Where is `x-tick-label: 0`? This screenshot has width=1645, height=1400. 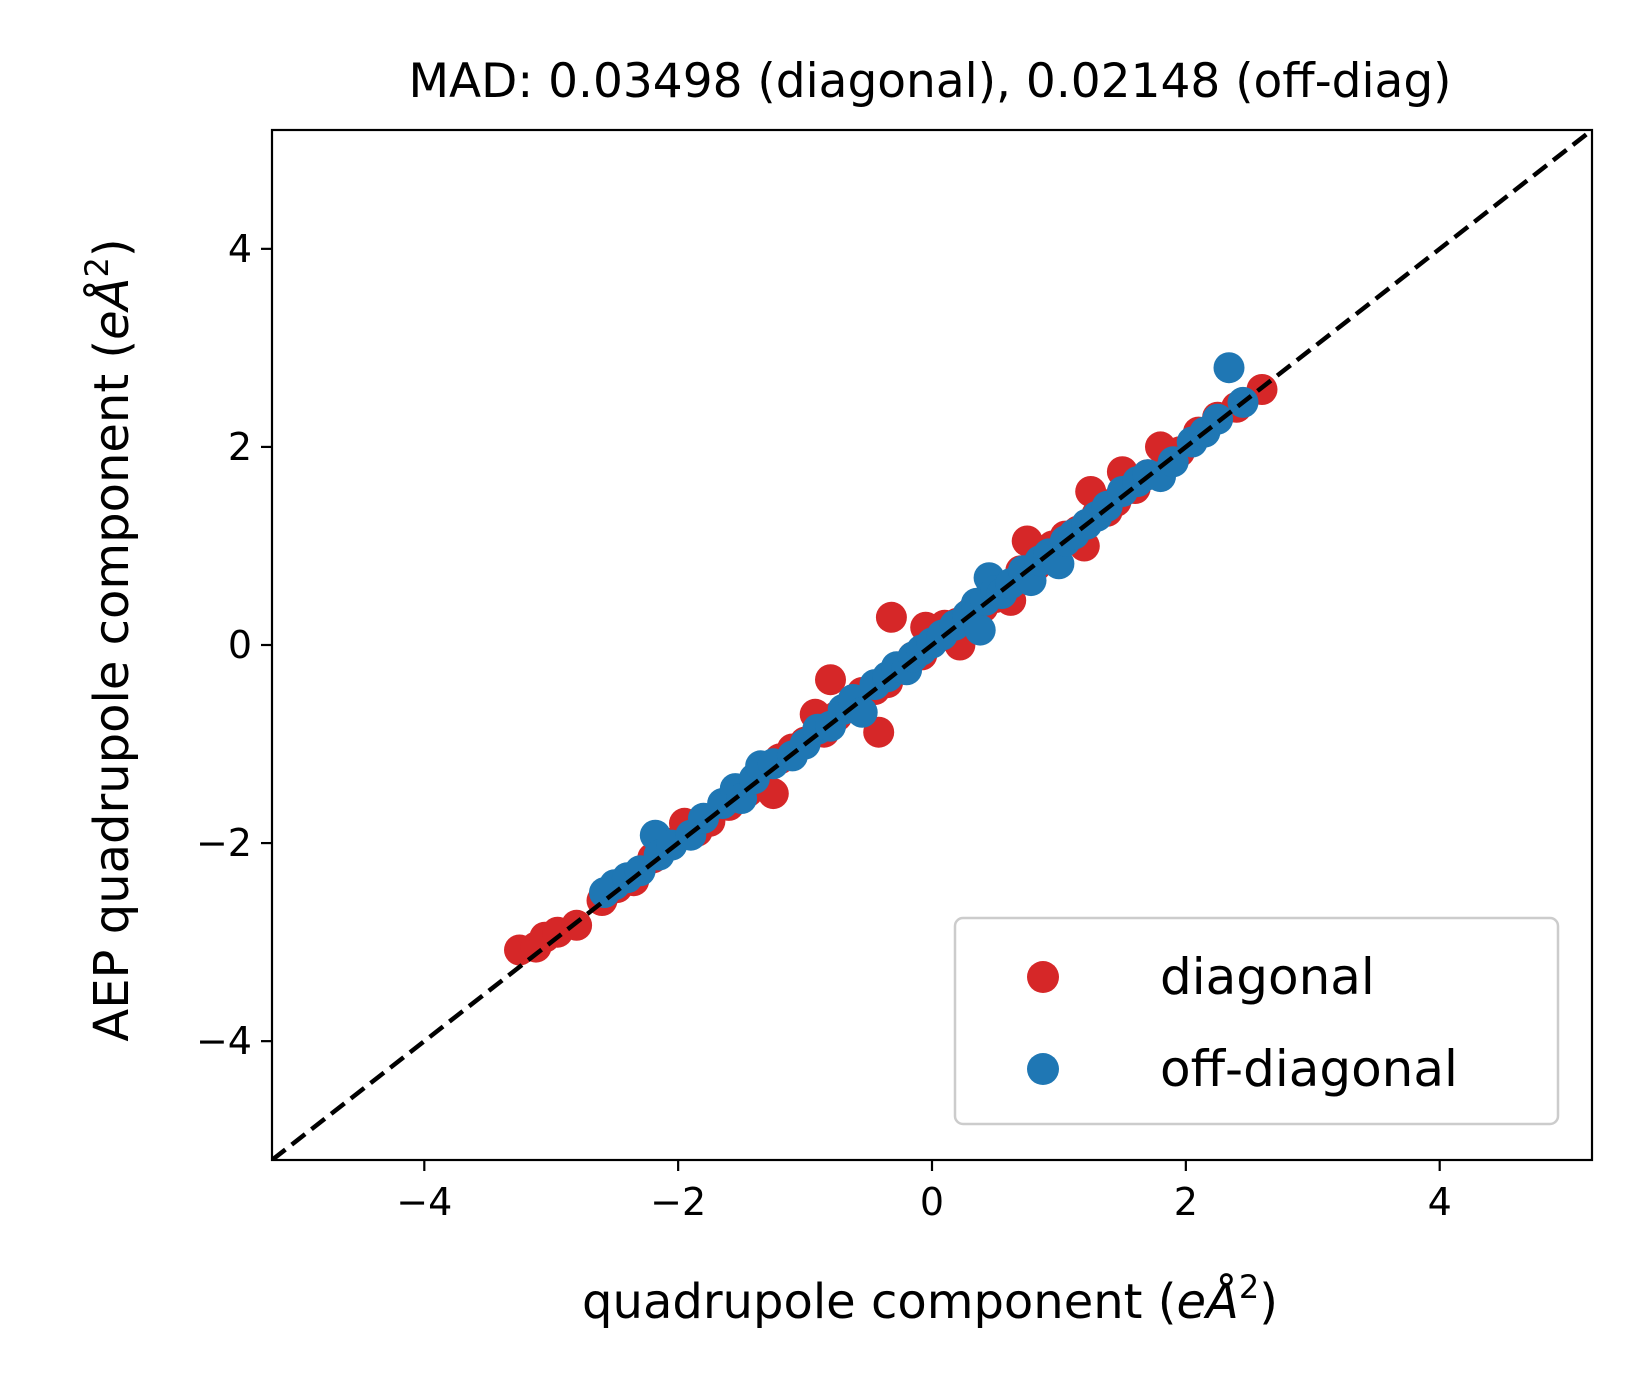
x-tick-label: 0 is located at coordinates (932, 1202).